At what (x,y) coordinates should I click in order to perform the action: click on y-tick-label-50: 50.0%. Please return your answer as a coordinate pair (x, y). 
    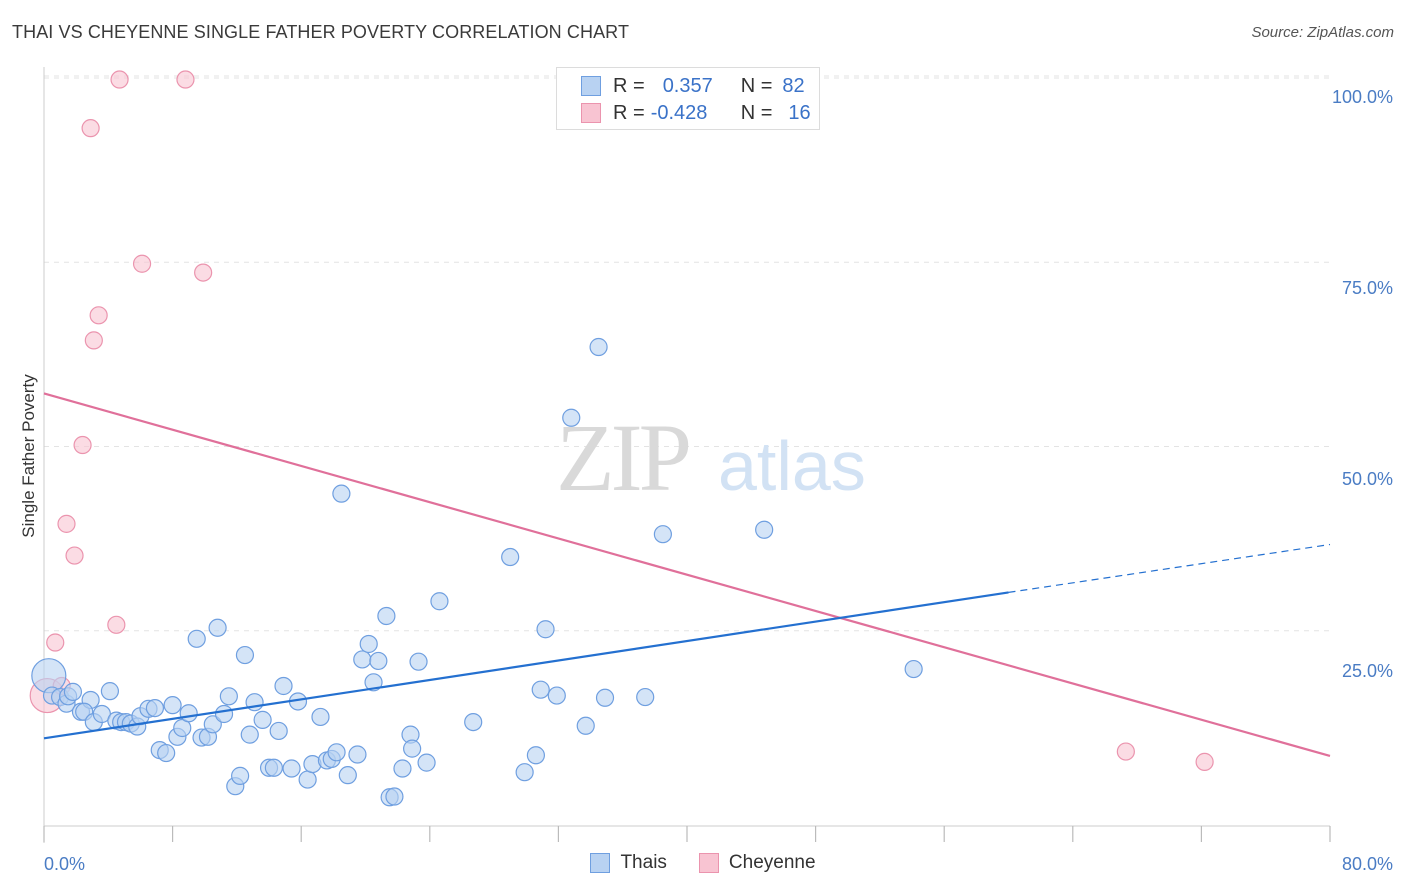
    Looking at the image, I should click on (1367, 479).